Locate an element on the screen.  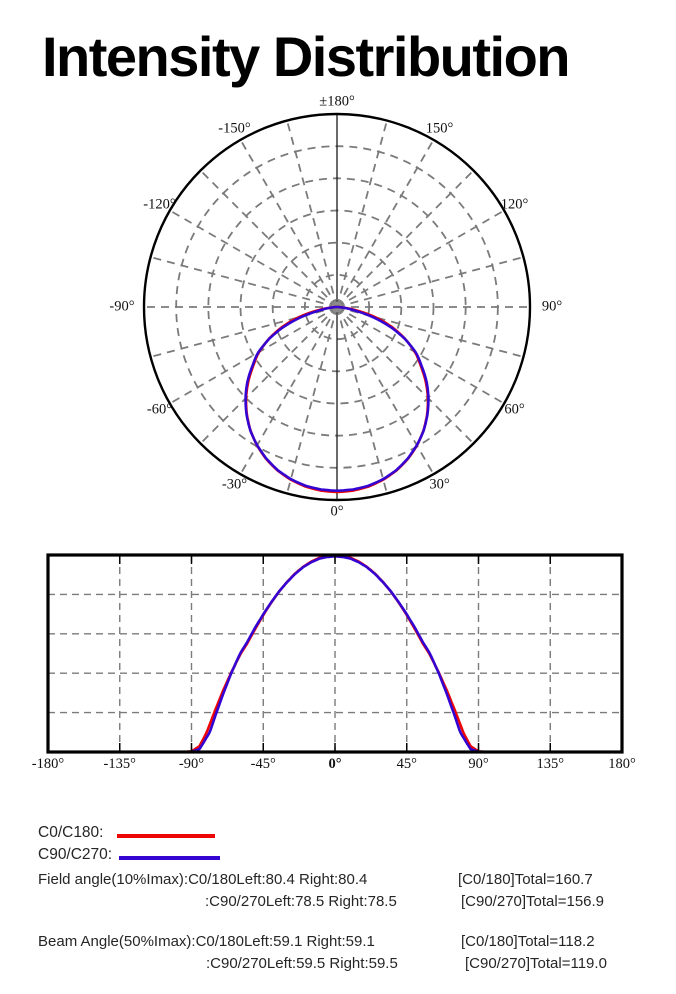
polar-angle-label: 60° is located at coordinates (514, 409).